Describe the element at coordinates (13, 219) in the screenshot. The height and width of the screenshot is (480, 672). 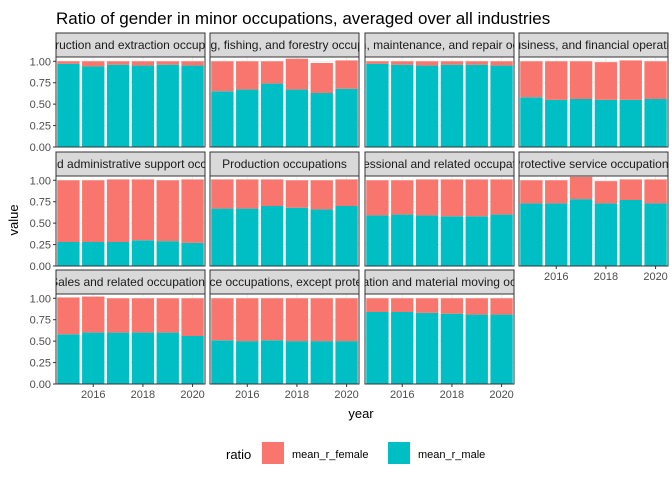
I see `y-axis-title: value` at that location.